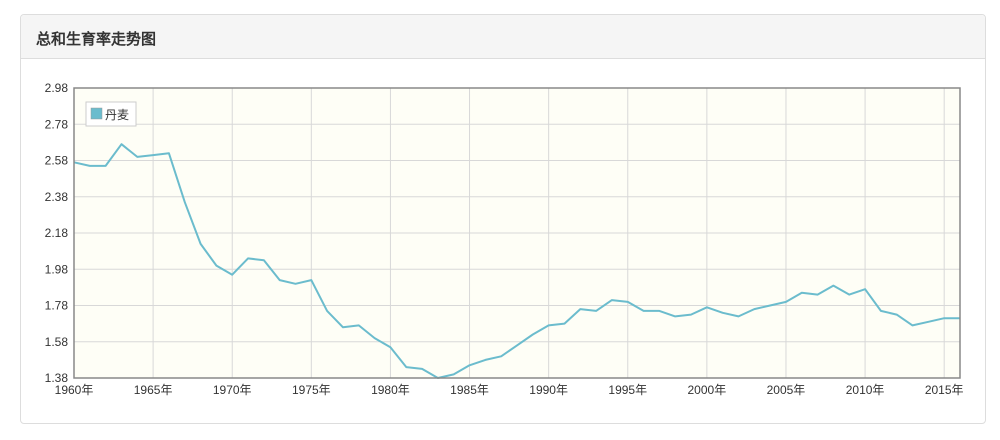 This screenshot has width=1000, height=440. I want to click on x-tick-label: 1975年, so click(311, 390).